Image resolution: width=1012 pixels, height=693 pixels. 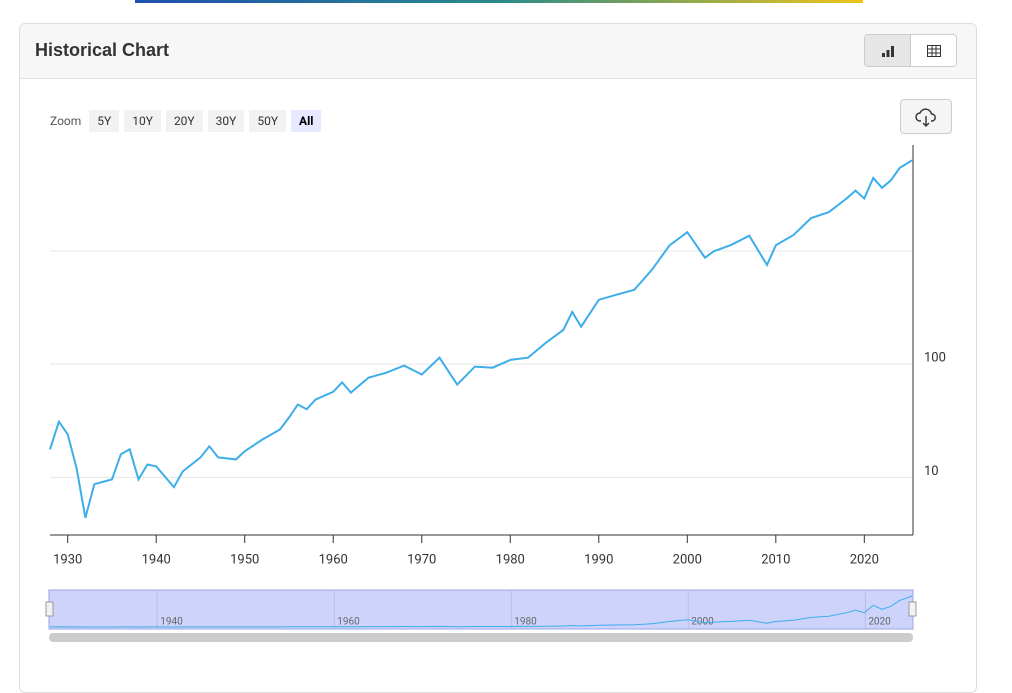 I want to click on download-icon, so click(x=925, y=117).